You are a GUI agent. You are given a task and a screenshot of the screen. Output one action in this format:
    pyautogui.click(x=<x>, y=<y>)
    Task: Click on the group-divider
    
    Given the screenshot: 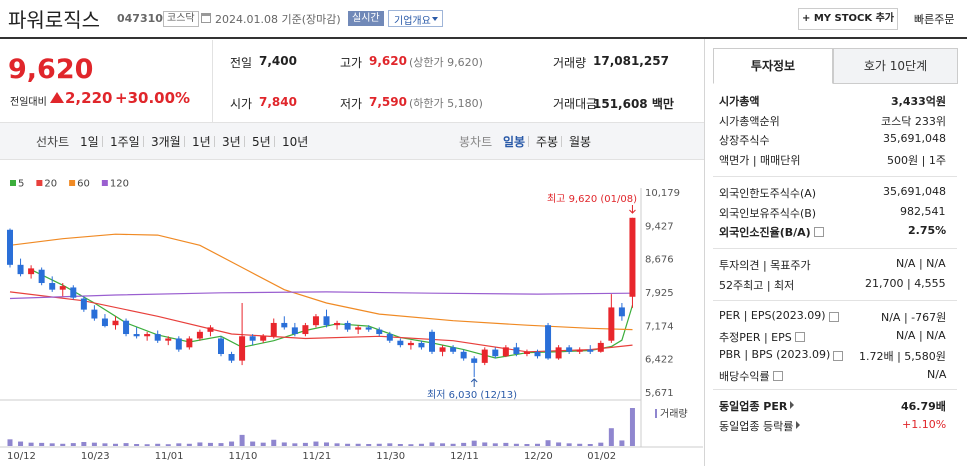 What is the action you would take?
    pyautogui.click(x=835, y=389)
    